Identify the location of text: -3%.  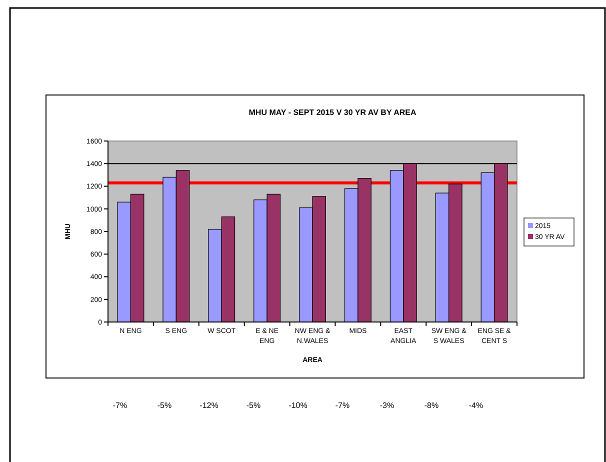
(387, 405).